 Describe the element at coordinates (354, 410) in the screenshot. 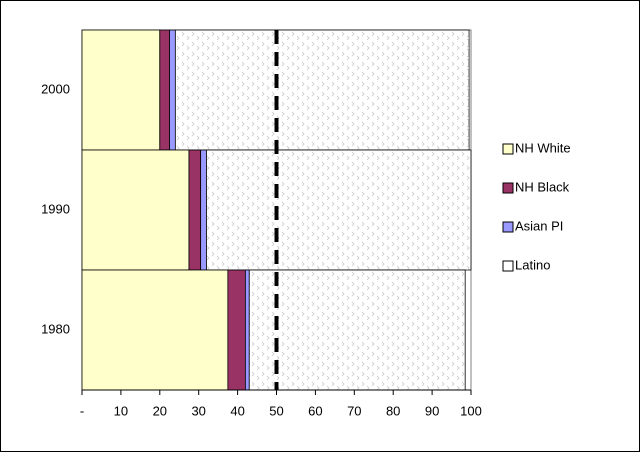

I see `x-tick-label: 70` at that location.